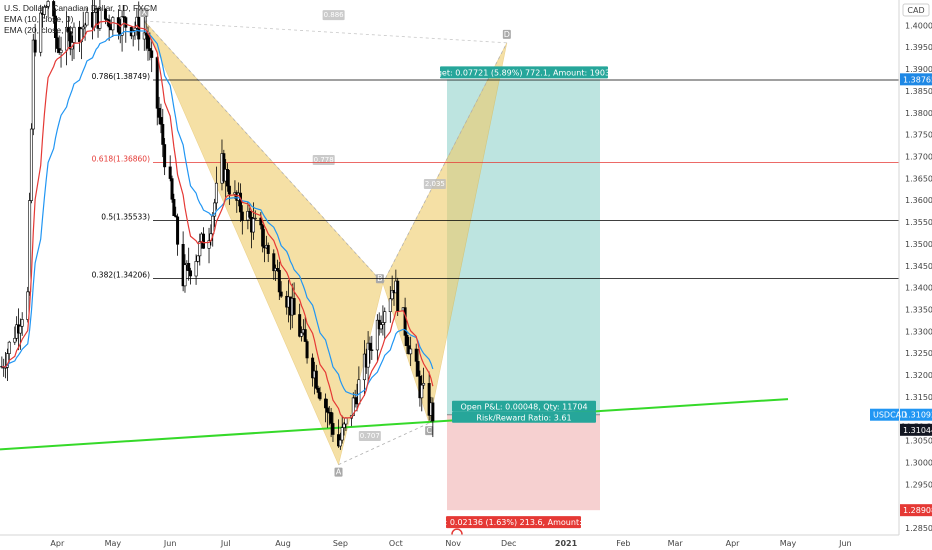 The height and width of the screenshot is (550, 932). I want to click on stop-label: Stop: 0.02136 (1.63%) 213.6, Amount: 750, so click(512, 522).